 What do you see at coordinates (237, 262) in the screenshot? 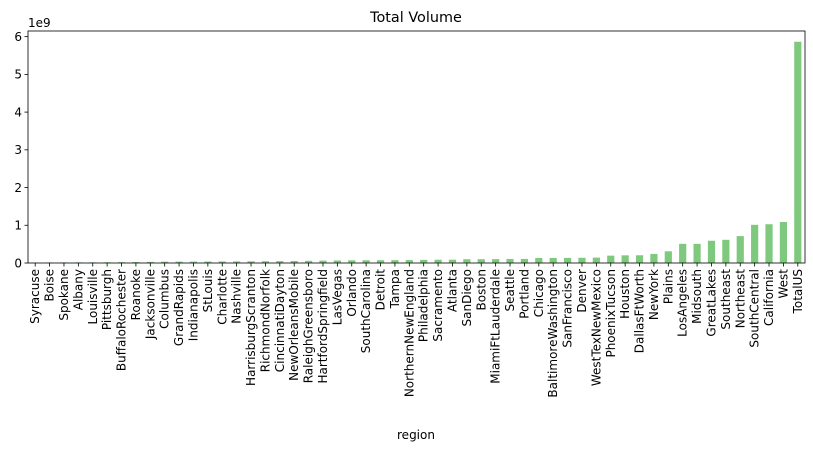
I see `bar-Nashville` at bounding box center [237, 262].